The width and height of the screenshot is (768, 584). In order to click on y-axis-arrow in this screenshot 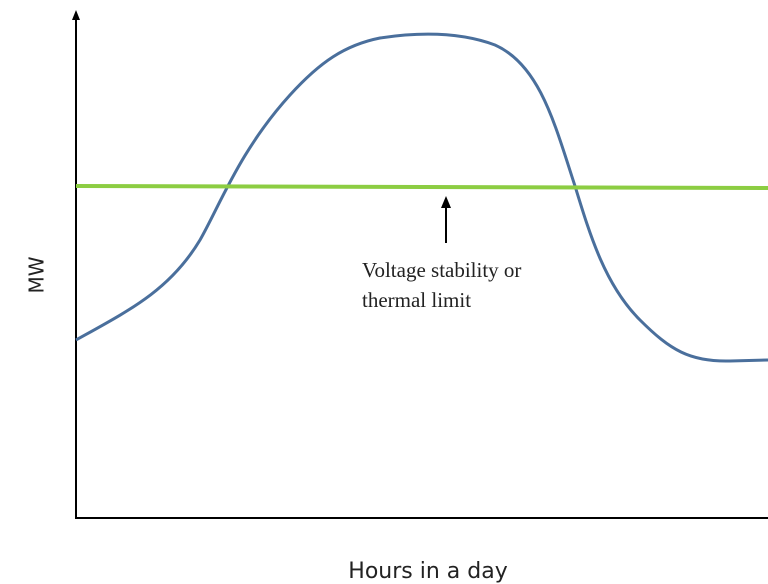, I will do `click(76, 15)`.